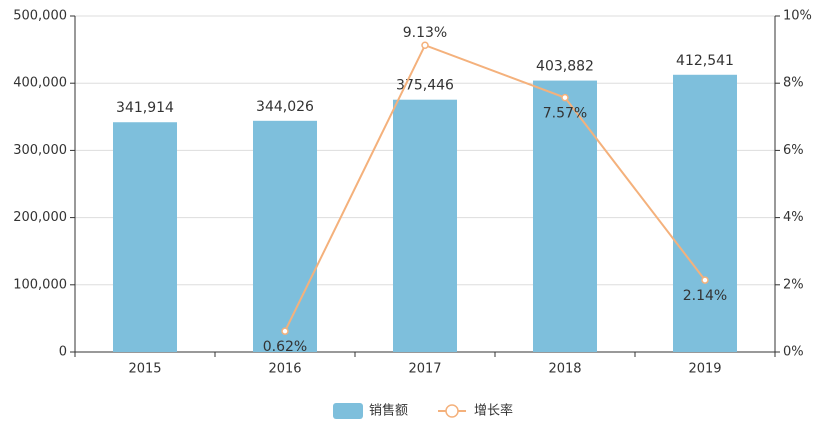  I want to click on x-tick-label: 2018, so click(564, 369).